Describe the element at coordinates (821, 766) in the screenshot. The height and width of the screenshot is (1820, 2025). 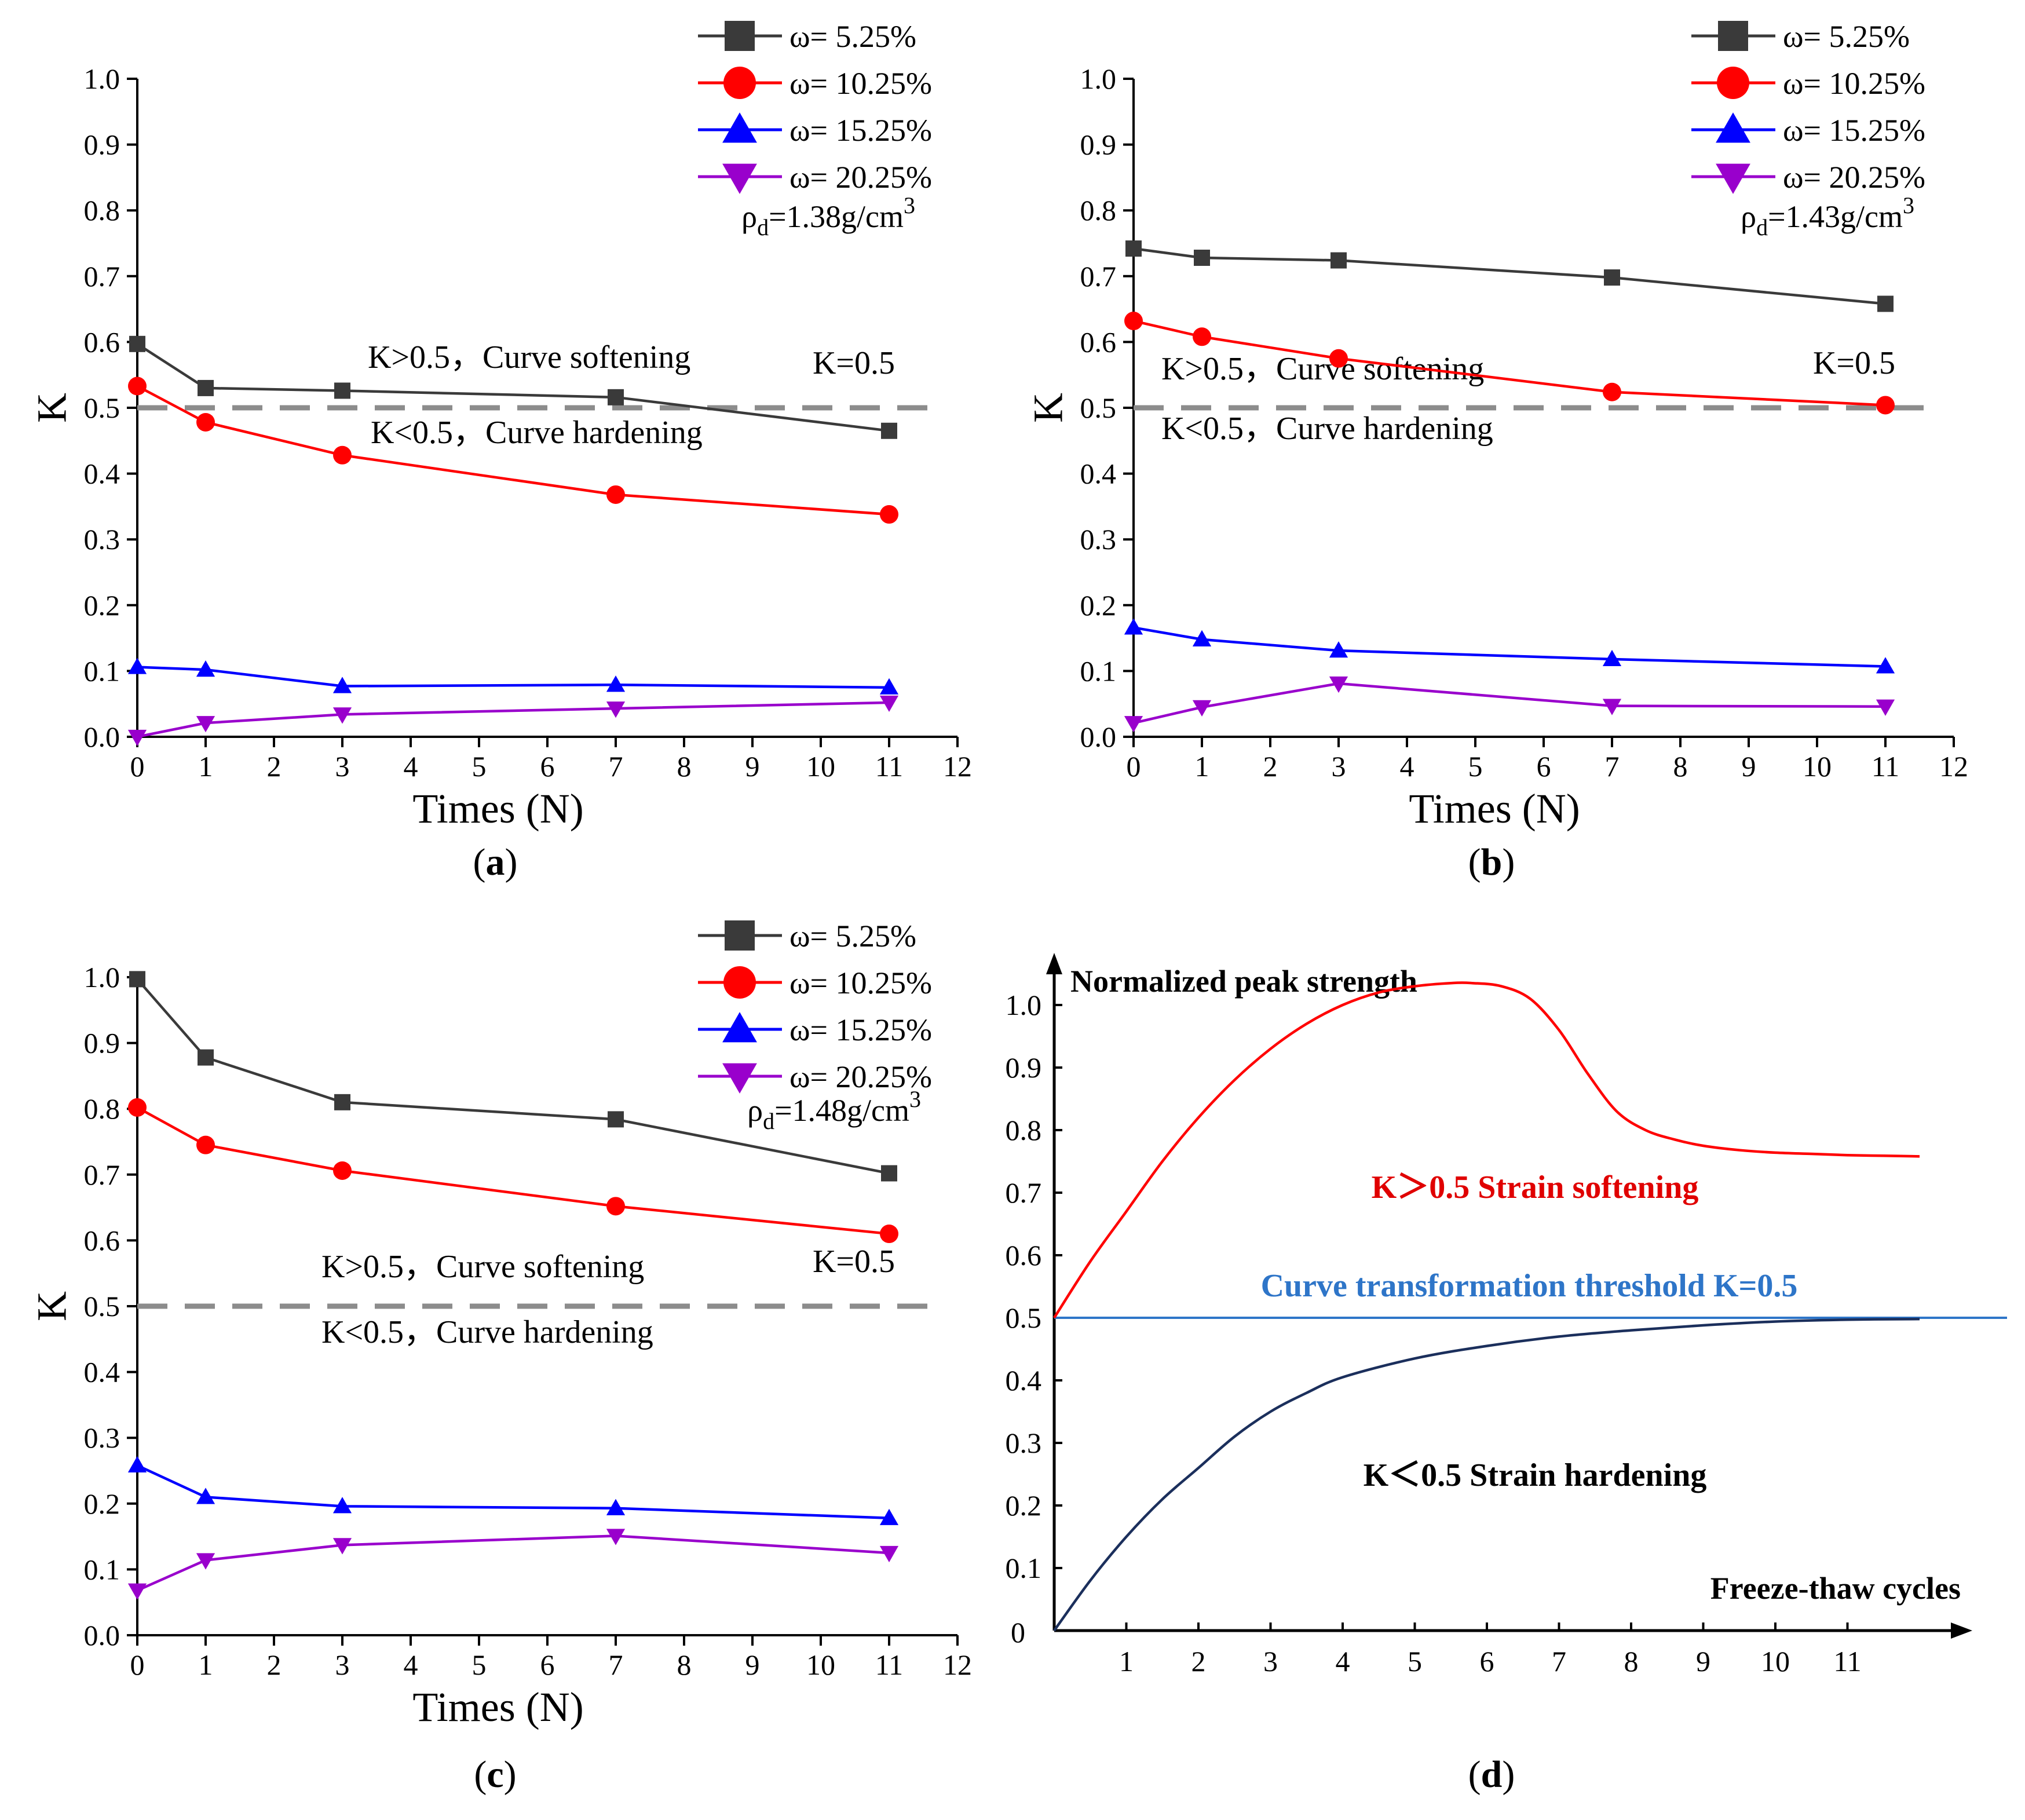
I see `x-tick-label: 10` at that location.